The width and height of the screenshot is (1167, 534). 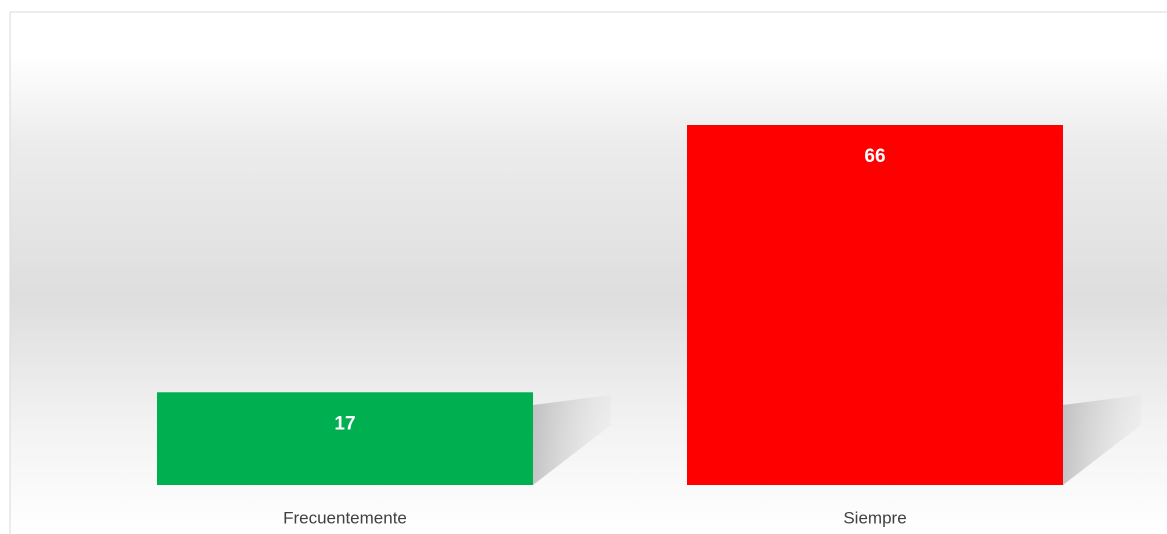 What do you see at coordinates (874, 517) in the screenshot?
I see `x-tick-label: Siempre` at bounding box center [874, 517].